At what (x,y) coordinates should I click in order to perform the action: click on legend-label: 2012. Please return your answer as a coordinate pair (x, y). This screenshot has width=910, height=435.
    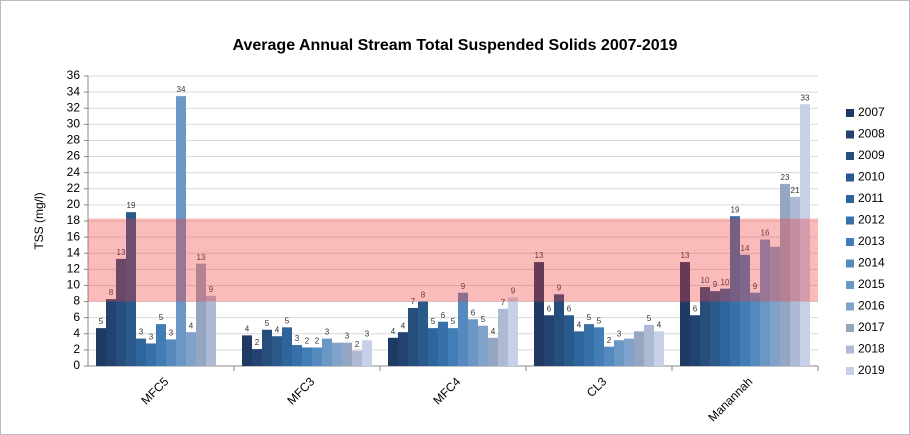
    Looking at the image, I should click on (871, 220).